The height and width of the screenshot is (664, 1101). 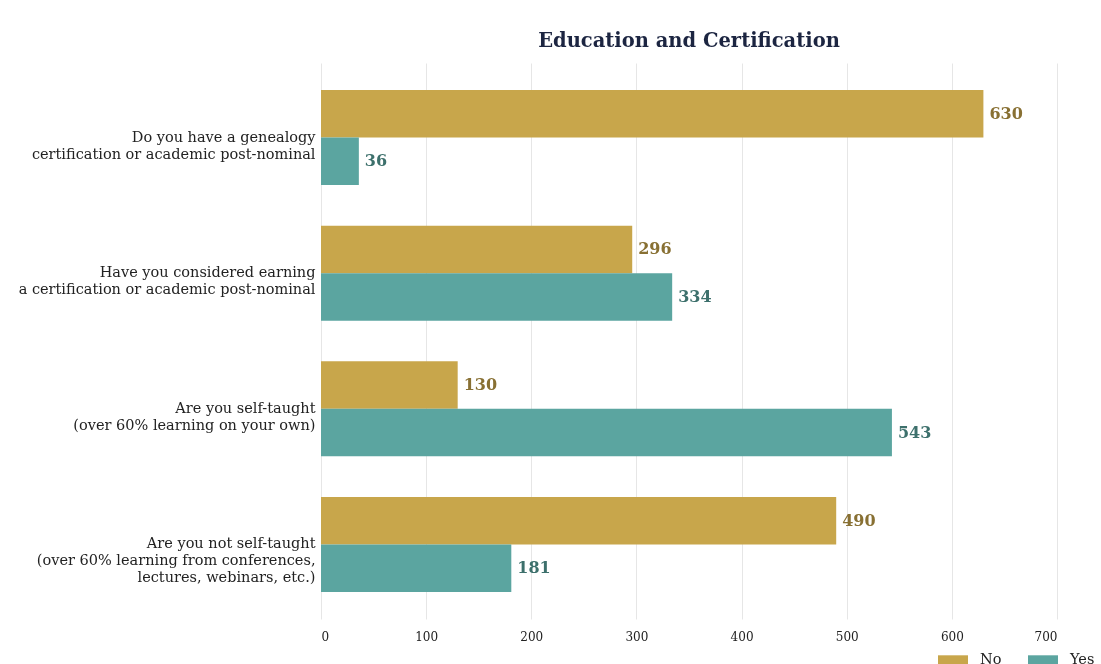 What do you see at coordinates (1046, 636) in the screenshot?
I see `x-tick-label: 700` at bounding box center [1046, 636].